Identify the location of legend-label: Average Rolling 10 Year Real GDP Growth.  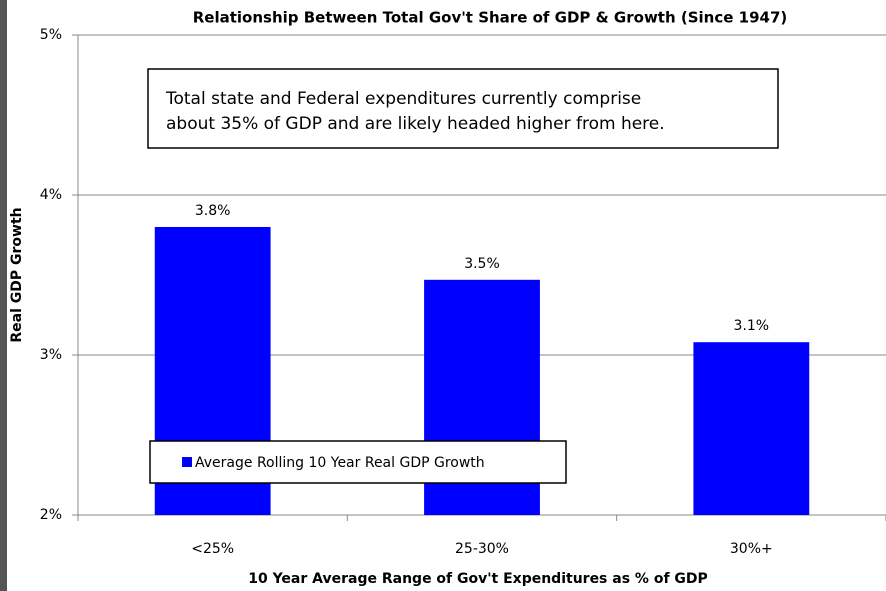
(340, 463).